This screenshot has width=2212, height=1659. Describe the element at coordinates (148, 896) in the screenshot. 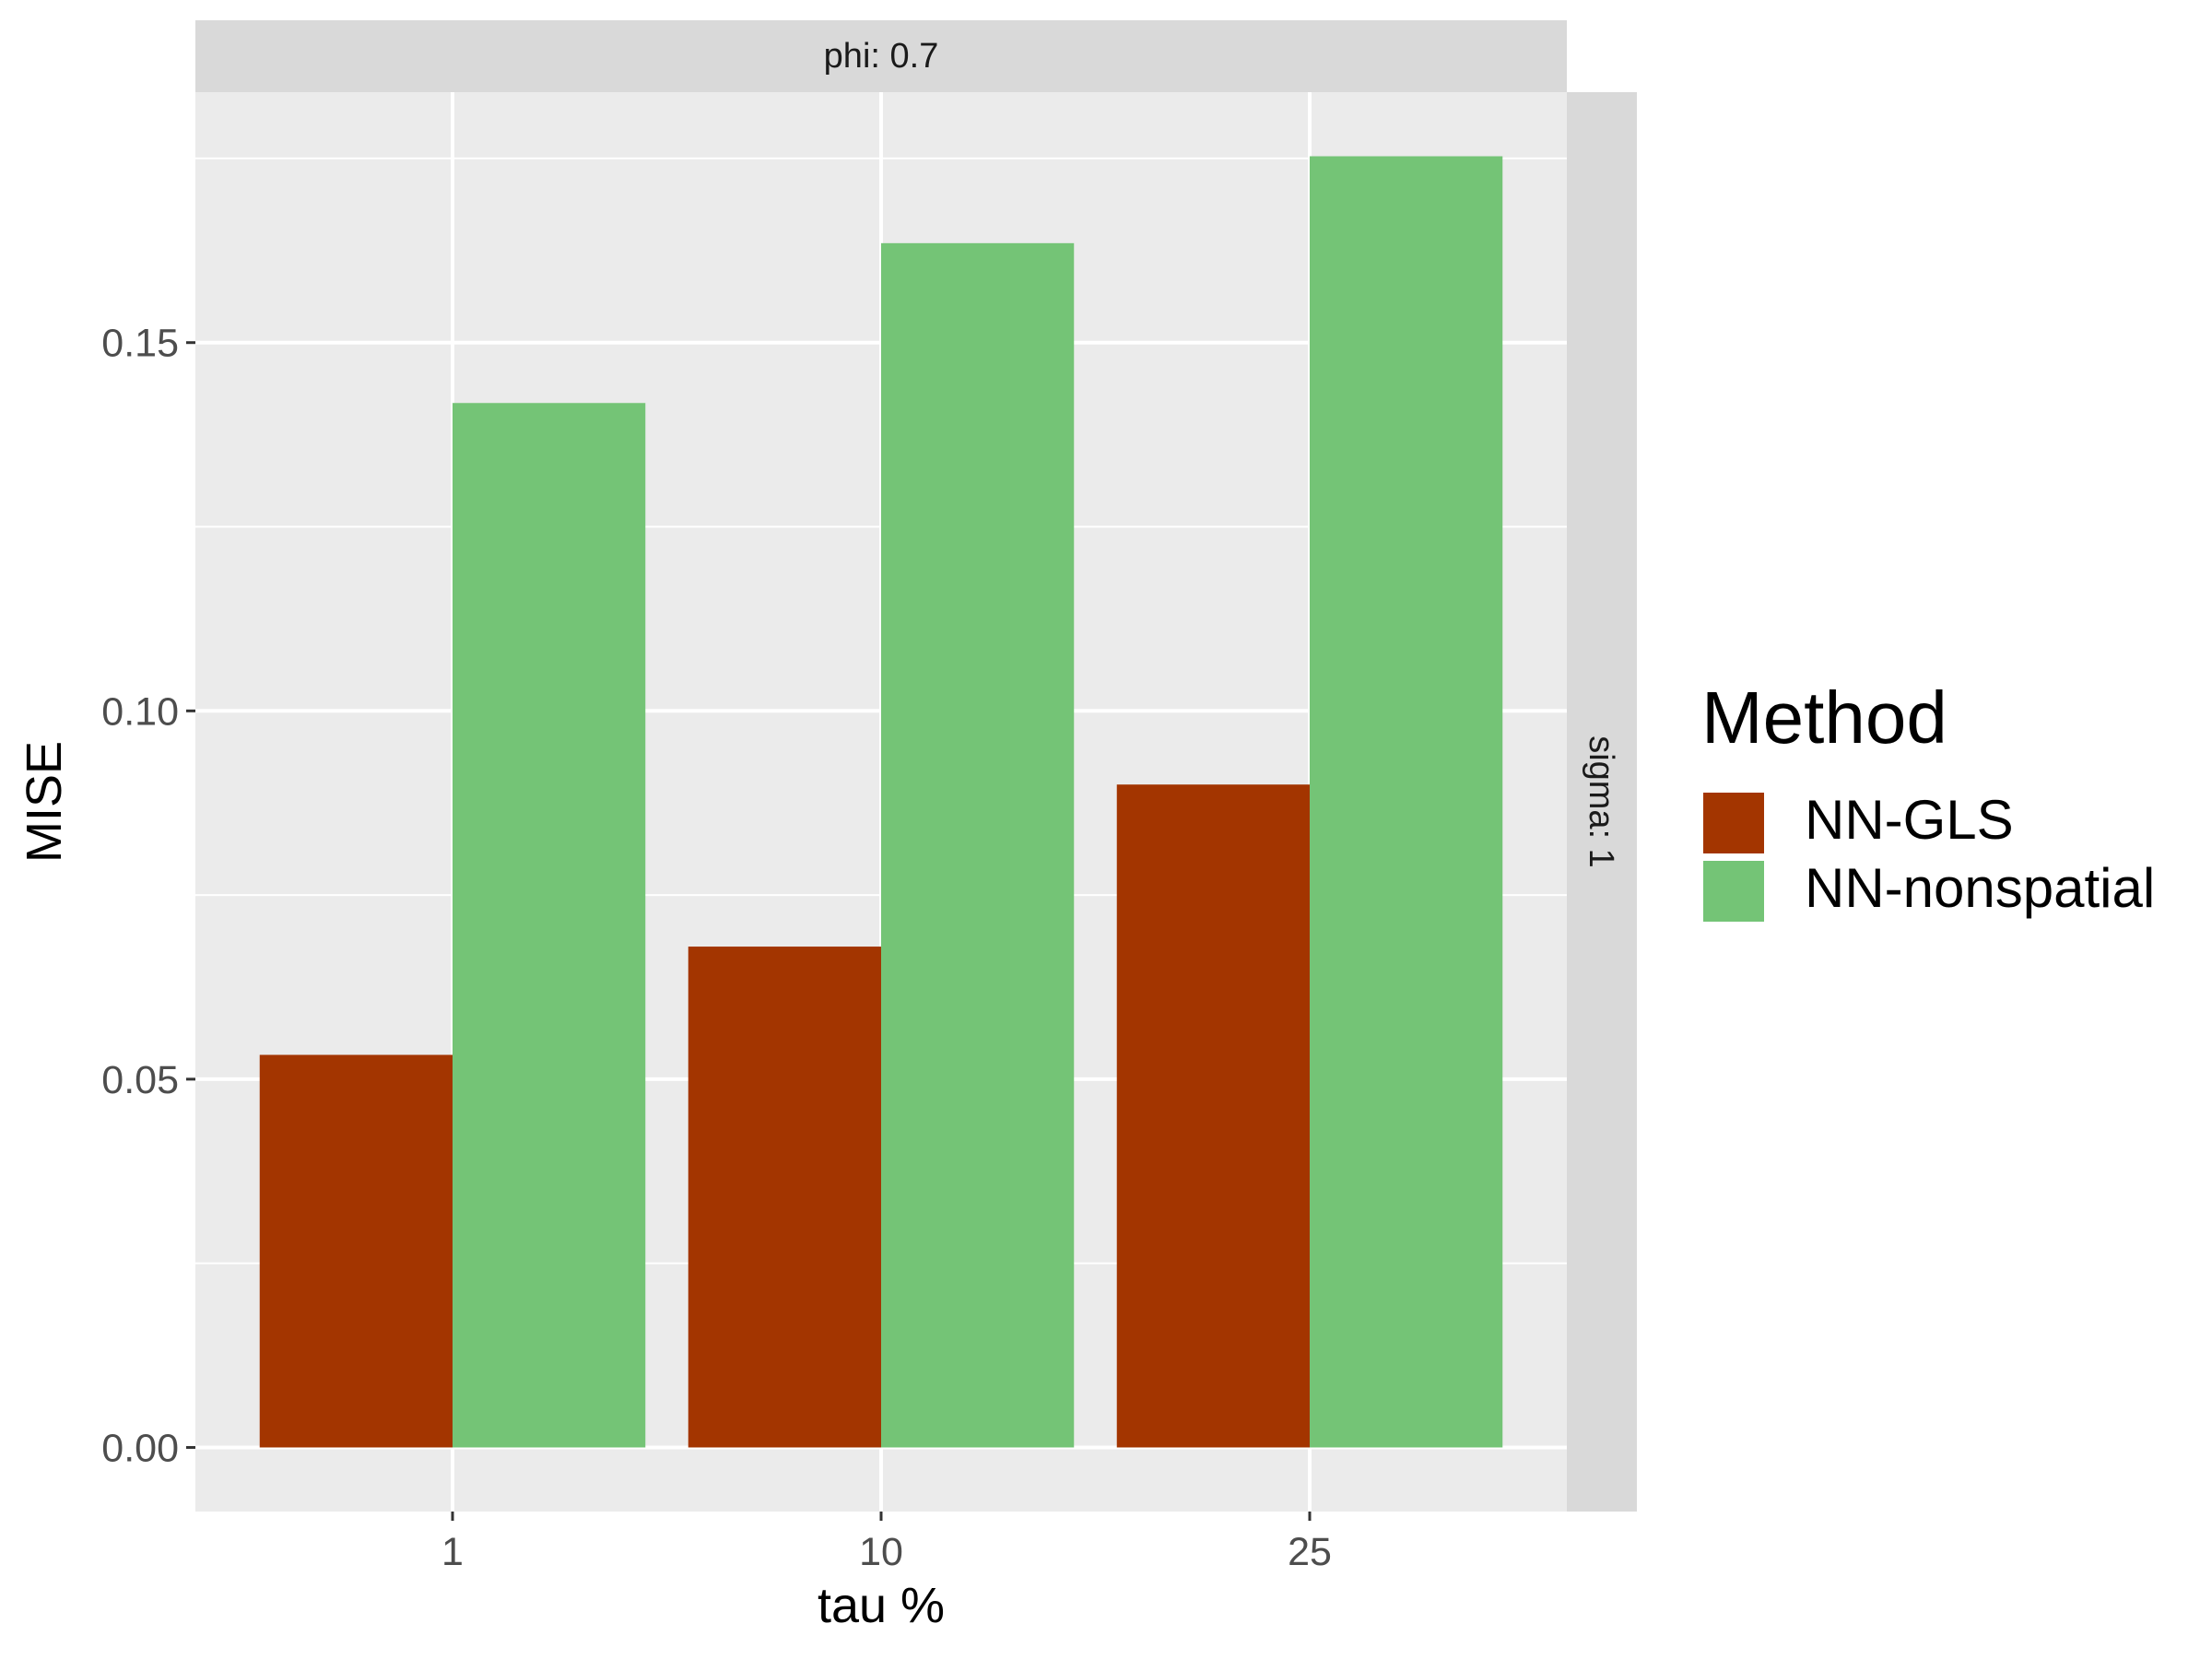

I see `y-axis: 0.00 0.05 0.10 0.15` at that location.